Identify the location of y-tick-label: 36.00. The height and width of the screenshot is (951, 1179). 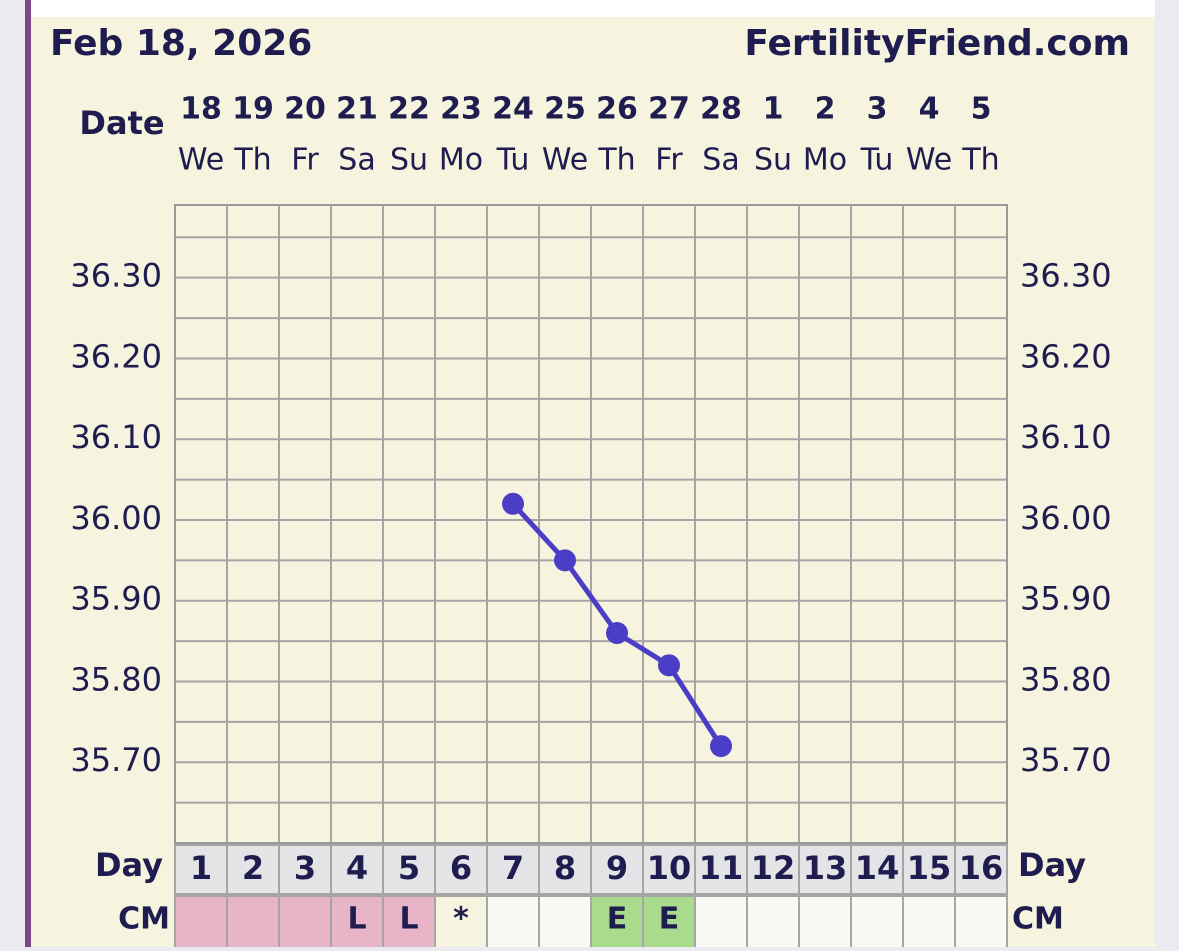
(116, 518).